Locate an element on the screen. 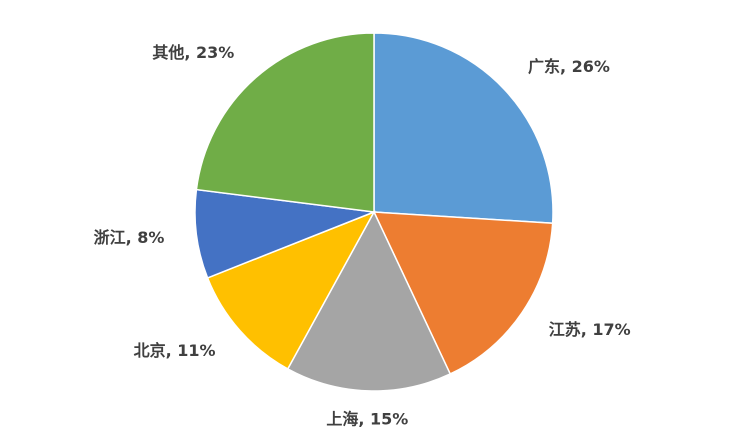 The width and height of the screenshot is (735, 434). data-label: 北京, 11% is located at coordinates (175, 350).